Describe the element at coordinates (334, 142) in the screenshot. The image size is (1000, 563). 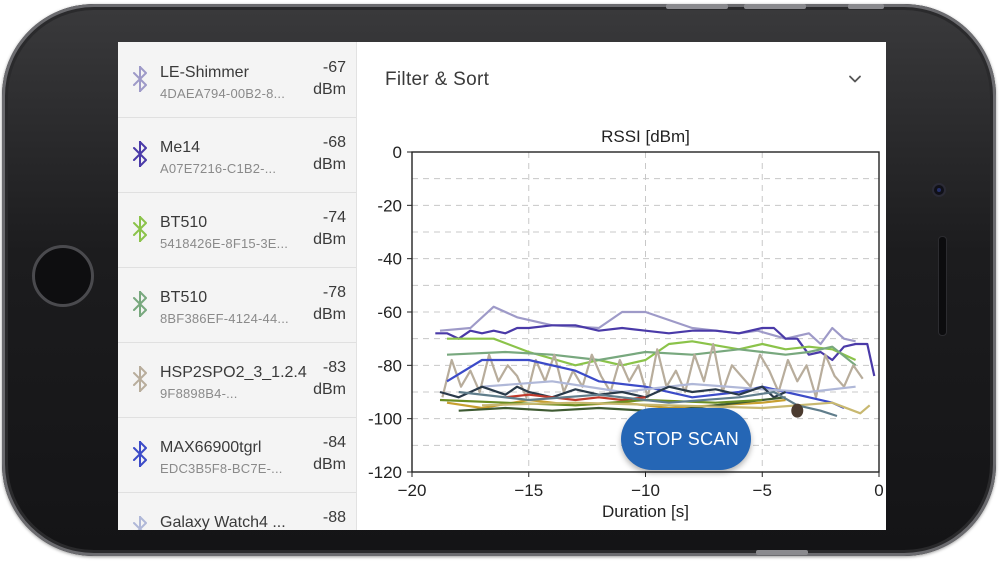
I see `rssi-value: -68` at that location.